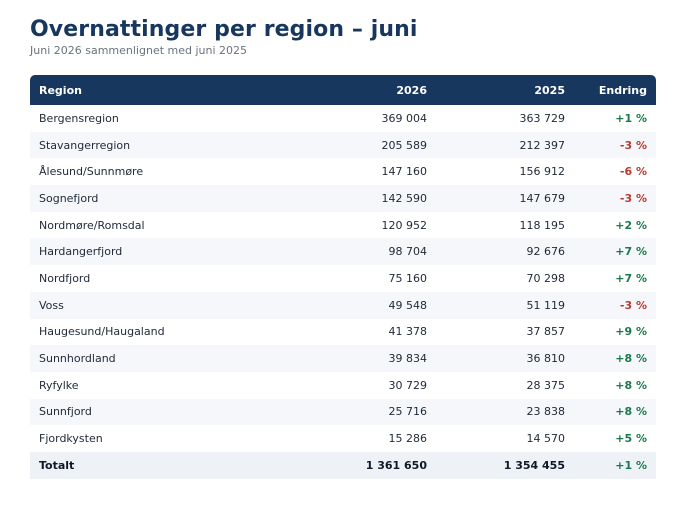  Describe the element at coordinates (505, 225) in the screenshot. I see `value-2025-cell: 118 195` at that location.